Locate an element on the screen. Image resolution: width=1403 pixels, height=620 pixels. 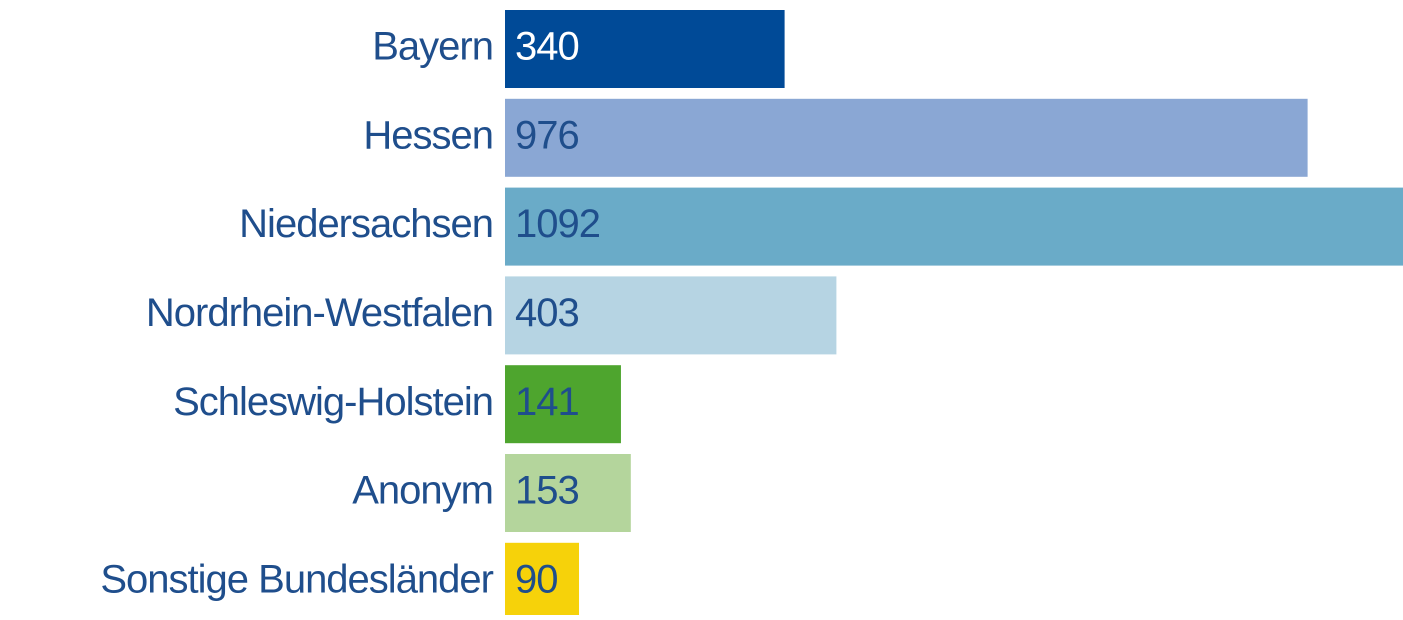
category-label: Nordrhein-Westfalen is located at coordinates (319, 313).